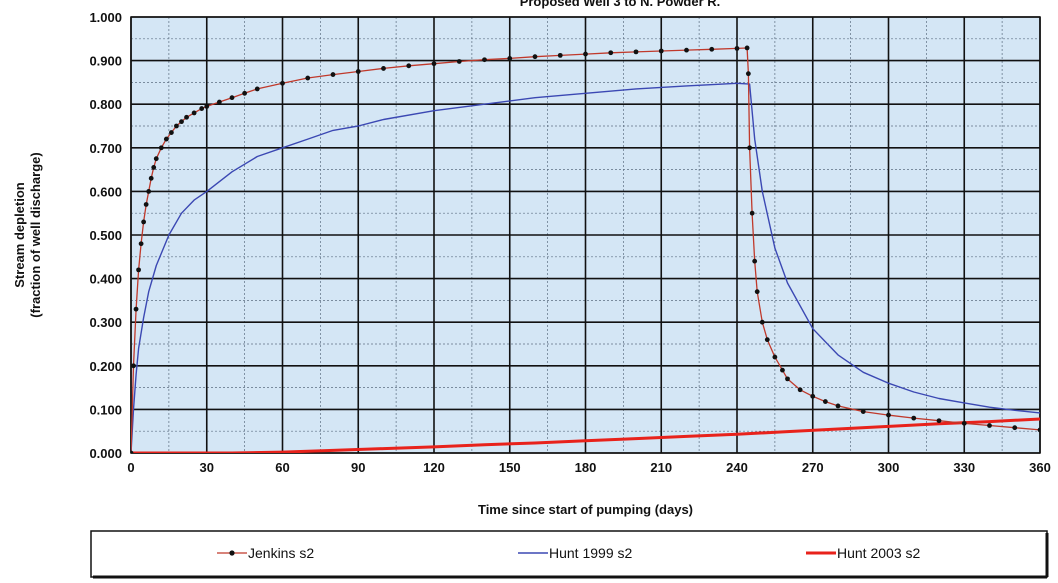 The width and height of the screenshot is (1058, 583). I want to click on x-tick-label: 240, so click(737, 467).